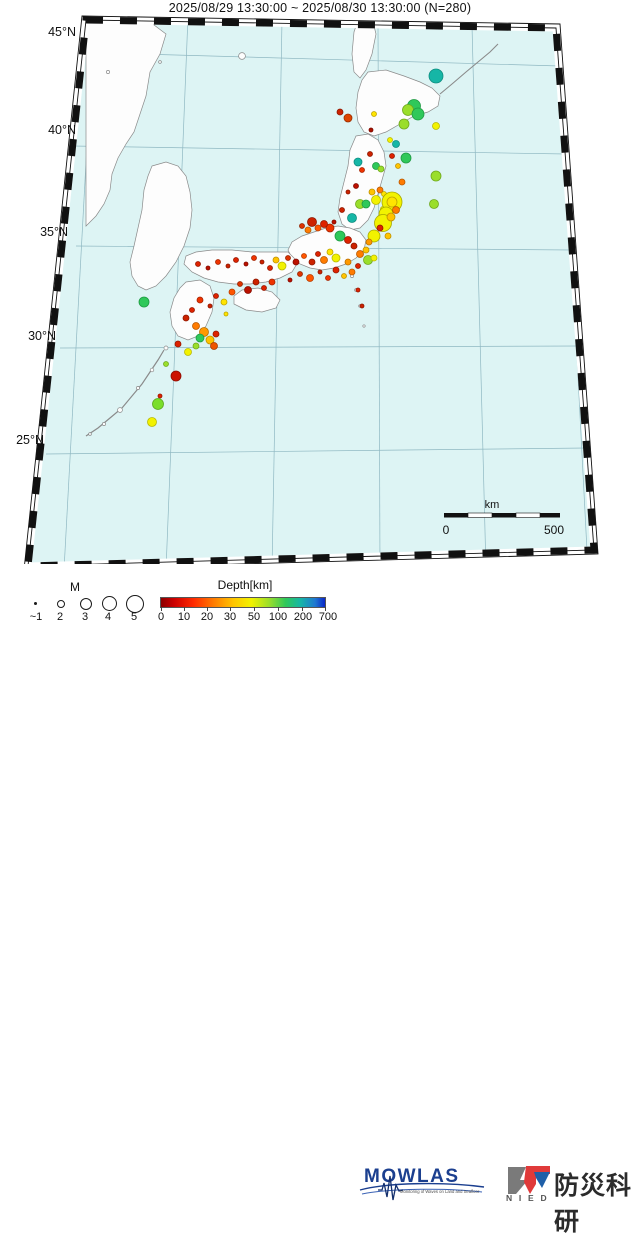 This screenshot has width=640, height=1238. I want to click on nied-logo: 防災科研 N I E D, so click(573, 1199).